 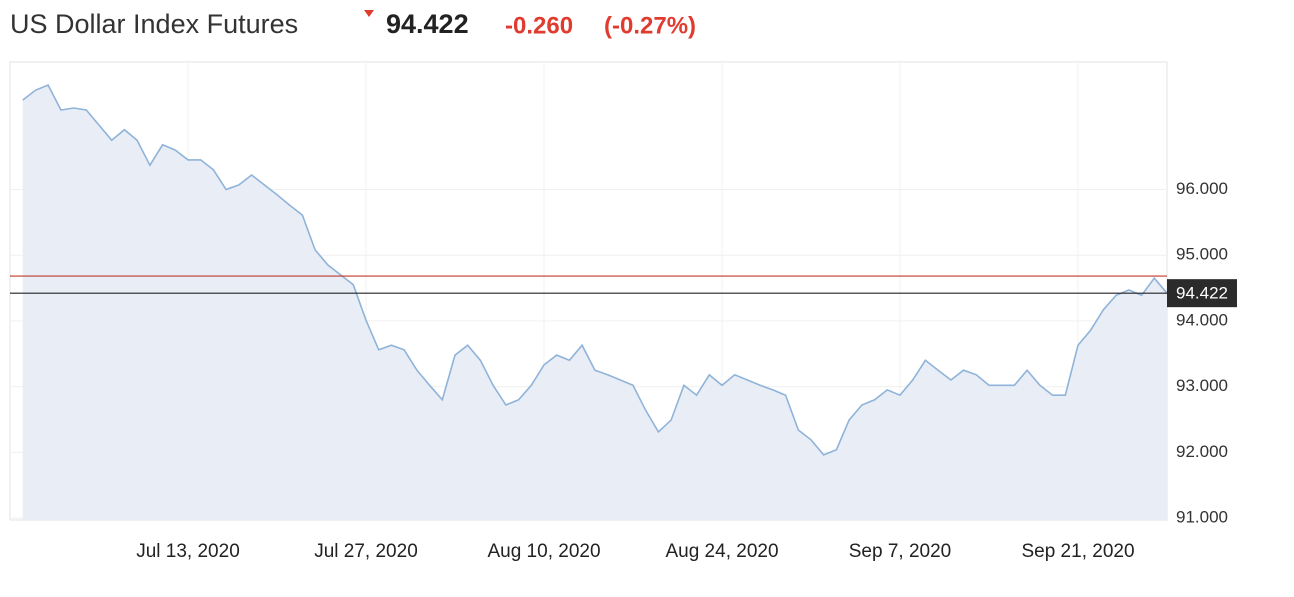 I want to click on price-tag-label: 94.422, so click(x=1202, y=293).